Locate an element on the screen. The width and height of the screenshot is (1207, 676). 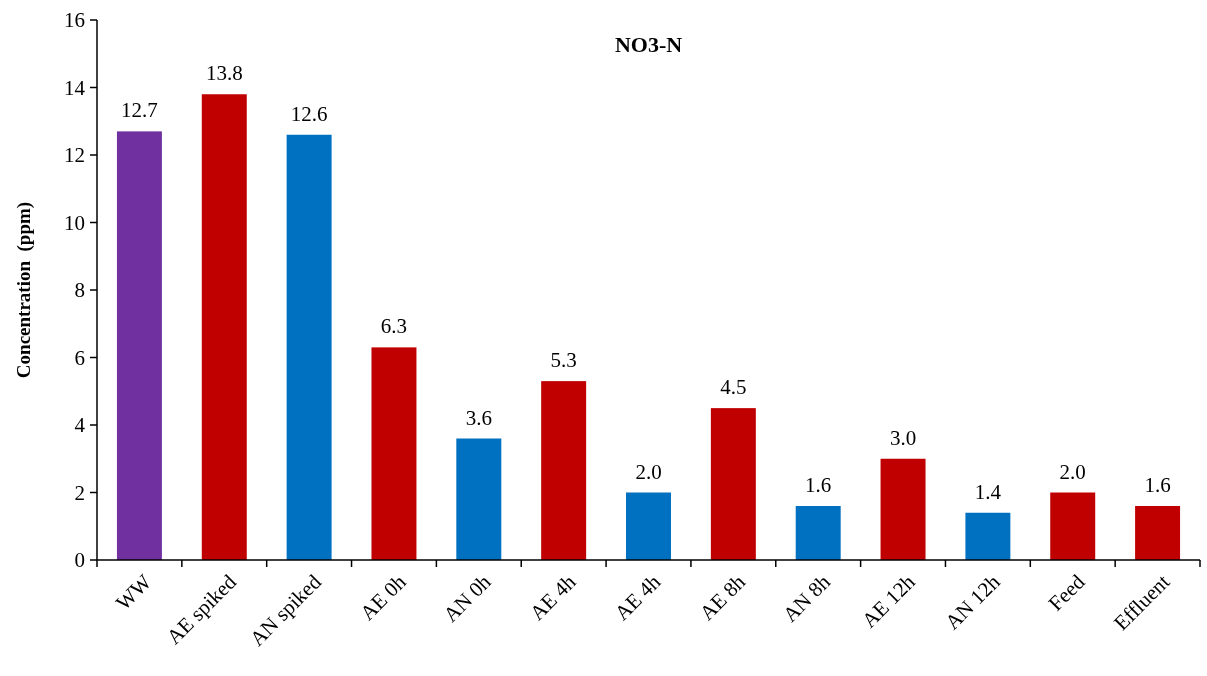
y-tick-label: 4 is located at coordinates (80, 425).